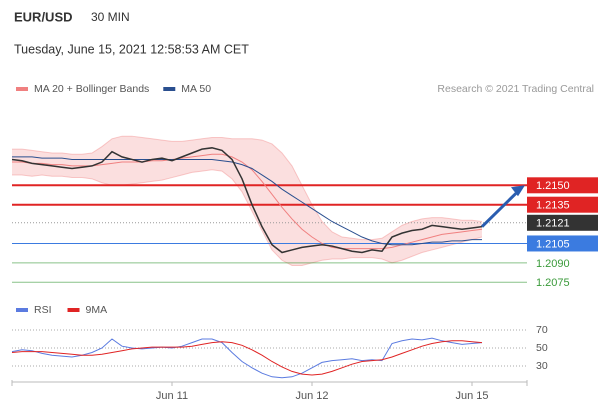 The width and height of the screenshot is (603, 414). What do you see at coordinates (553, 206) in the screenshot?
I see `level-label: 1.2135` at bounding box center [553, 206].